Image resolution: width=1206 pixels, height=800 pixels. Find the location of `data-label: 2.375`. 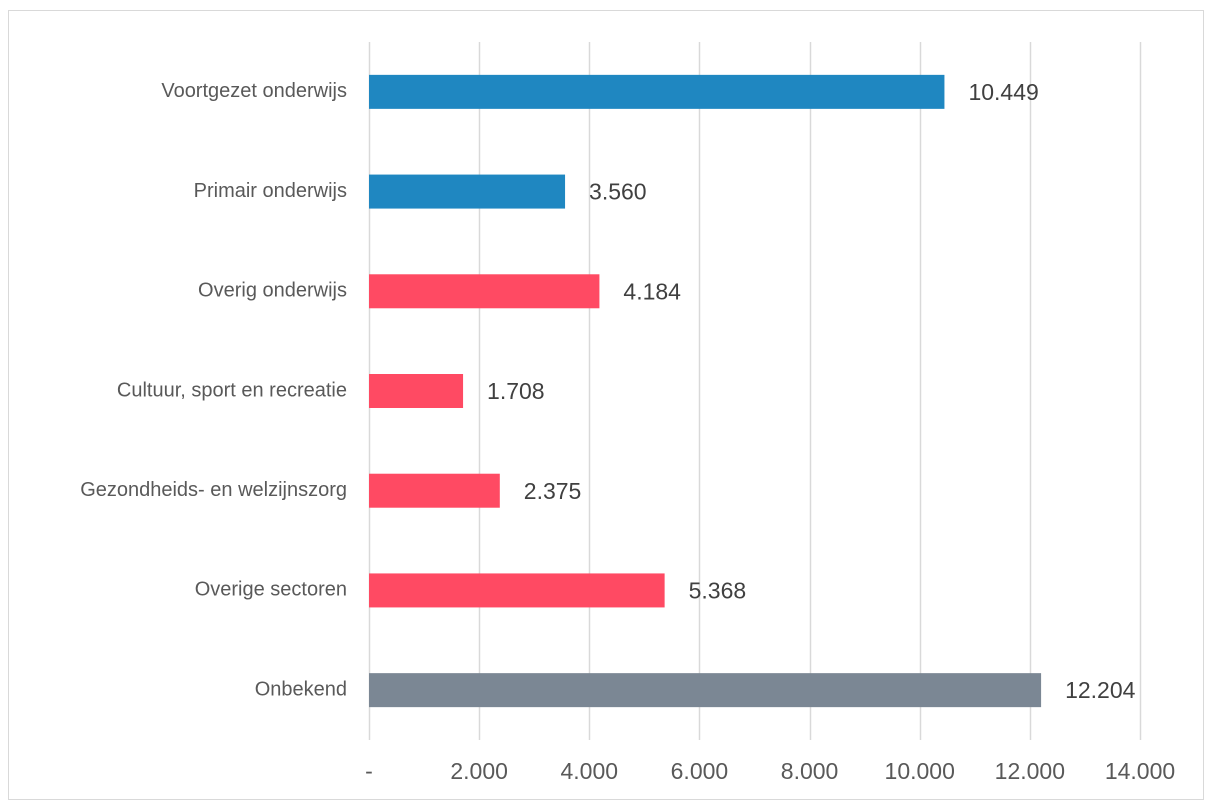

data-label: 2.375 is located at coordinates (553, 491).